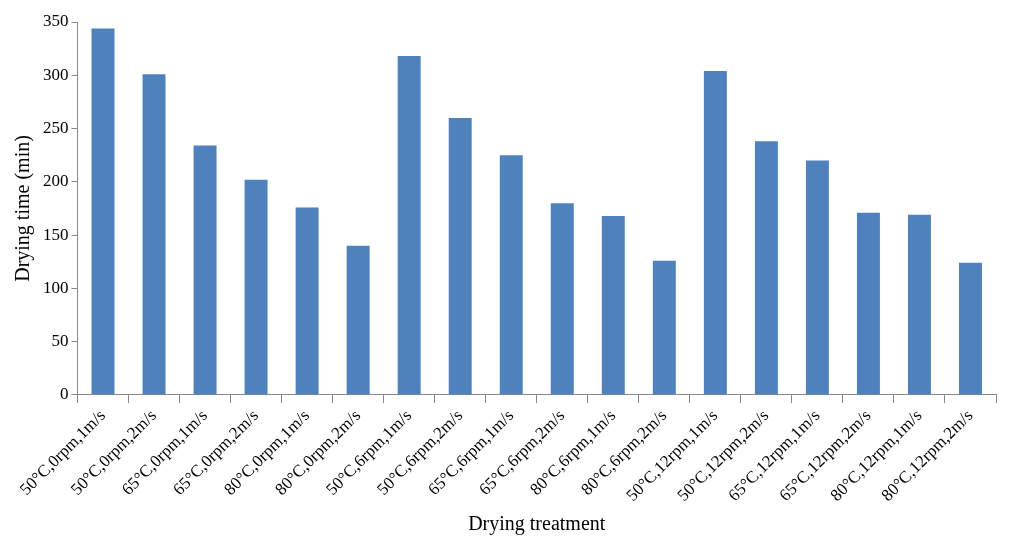 The image size is (1014, 549). What do you see at coordinates (56, 234) in the screenshot?
I see `y-tick-label: 150` at bounding box center [56, 234].